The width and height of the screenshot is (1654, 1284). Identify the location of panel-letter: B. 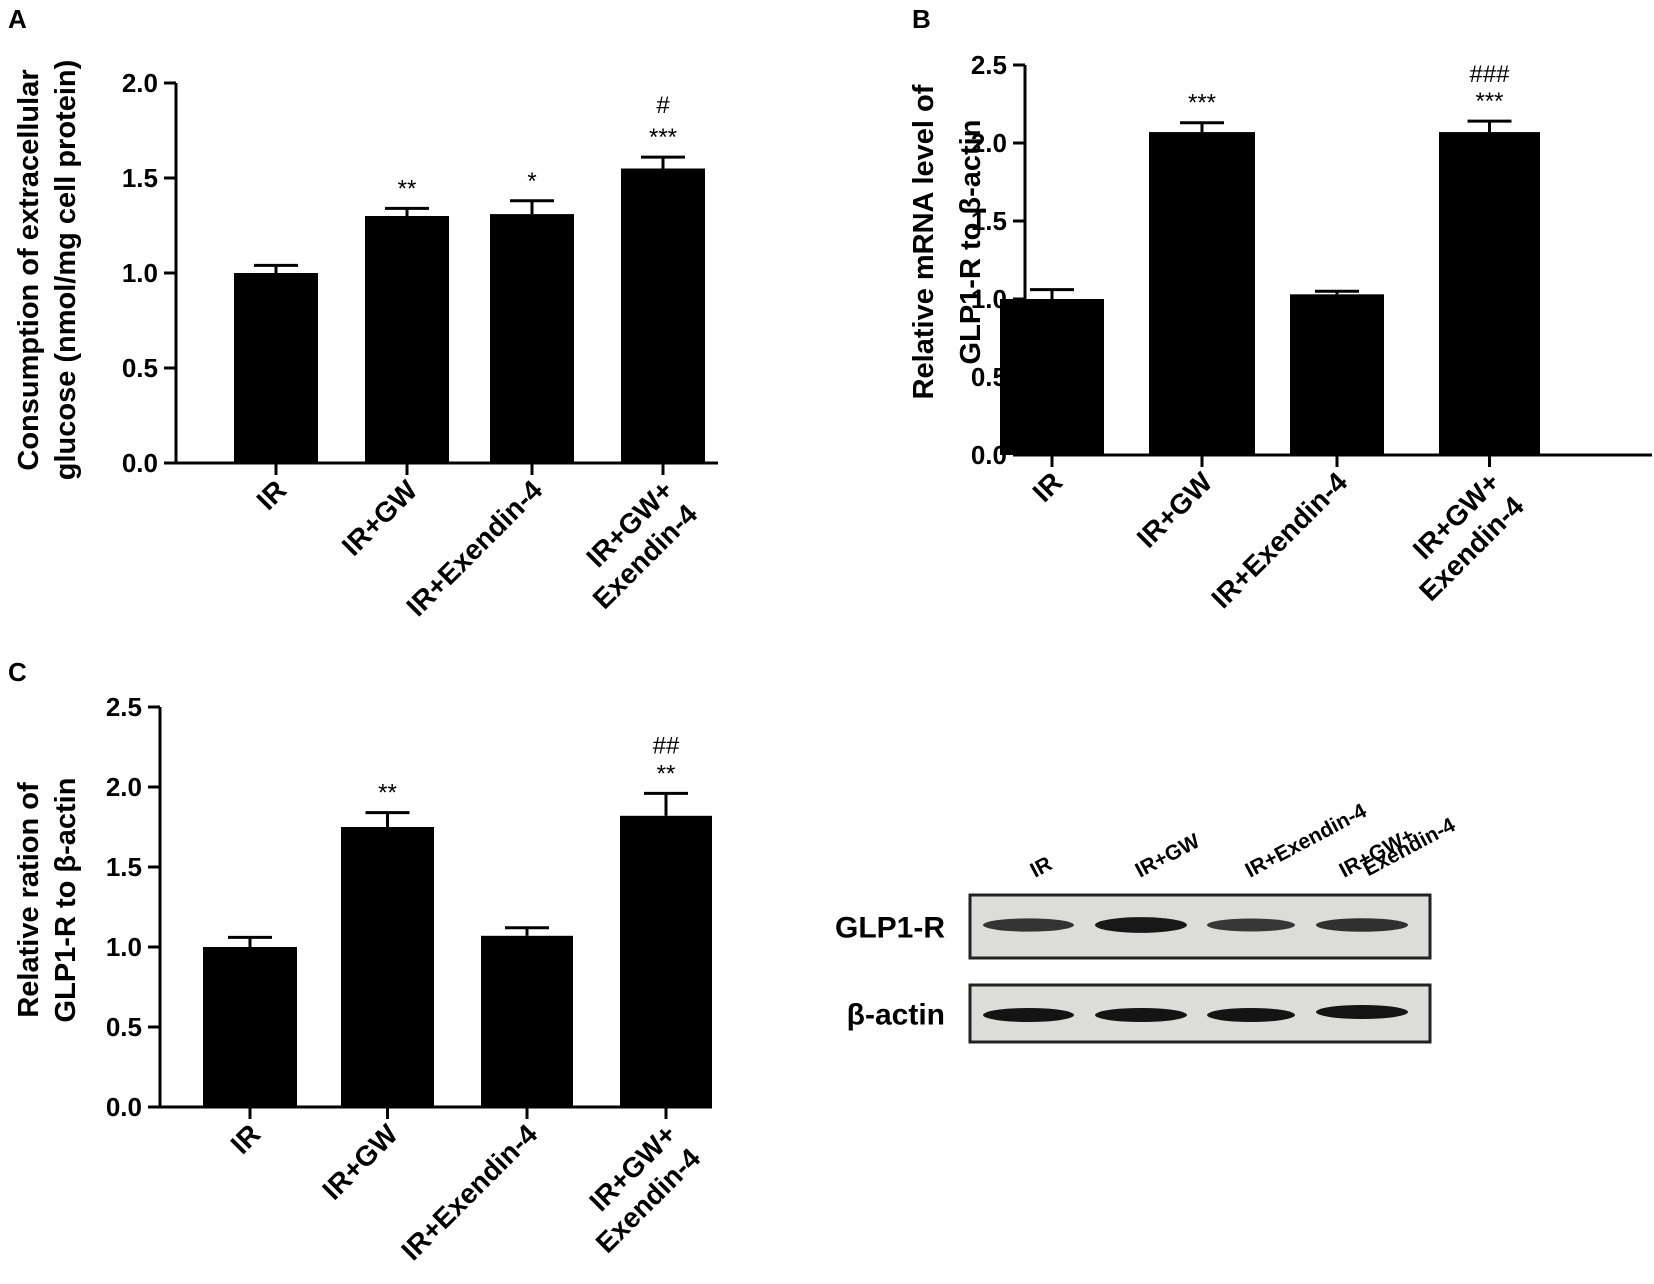
(921, 19).